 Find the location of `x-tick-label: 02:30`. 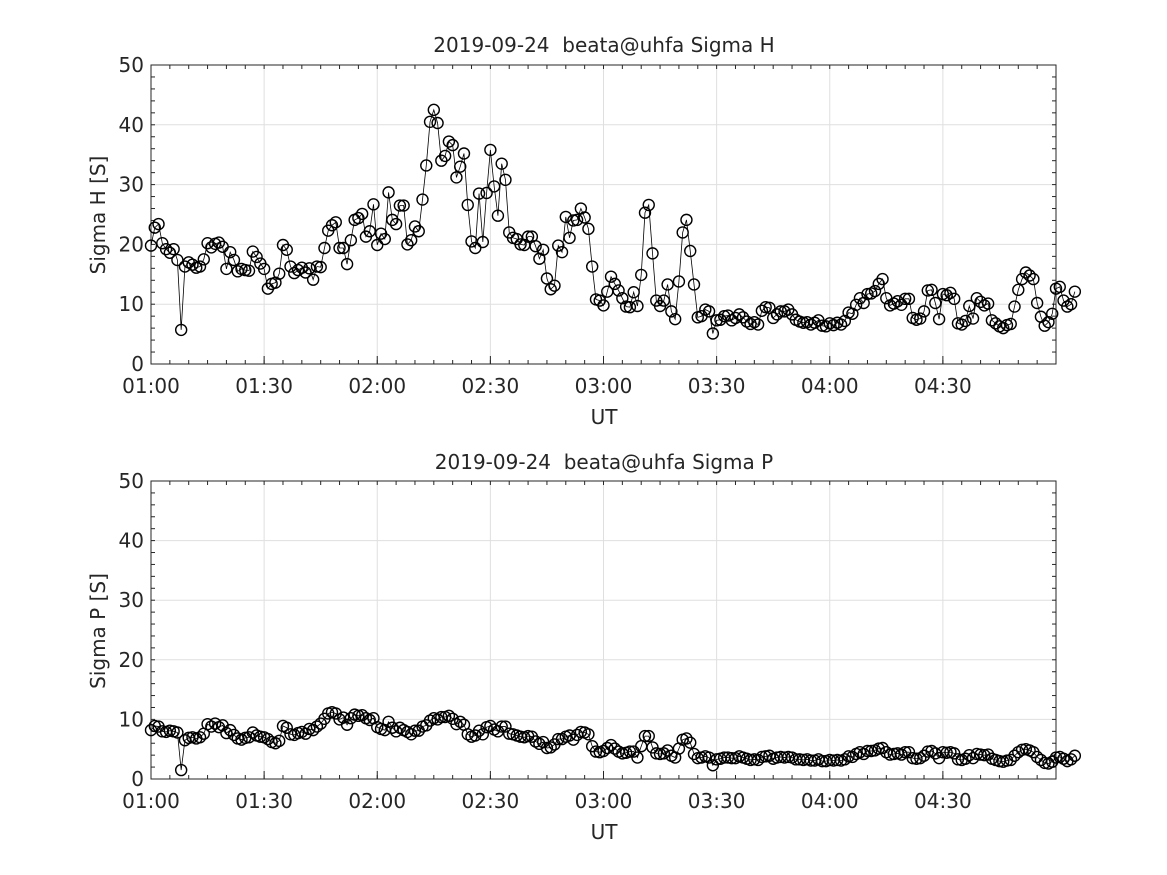

x-tick-label: 02:30 is located at coordinates (491, 386).